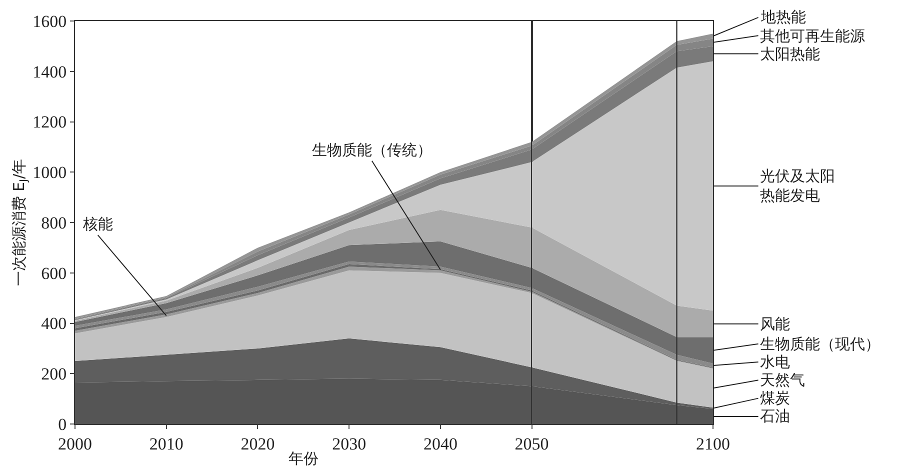  What do you see at coordinates (97, 224) in the screenshot?
I see `text: 核能` at bounding box center [97, 224].